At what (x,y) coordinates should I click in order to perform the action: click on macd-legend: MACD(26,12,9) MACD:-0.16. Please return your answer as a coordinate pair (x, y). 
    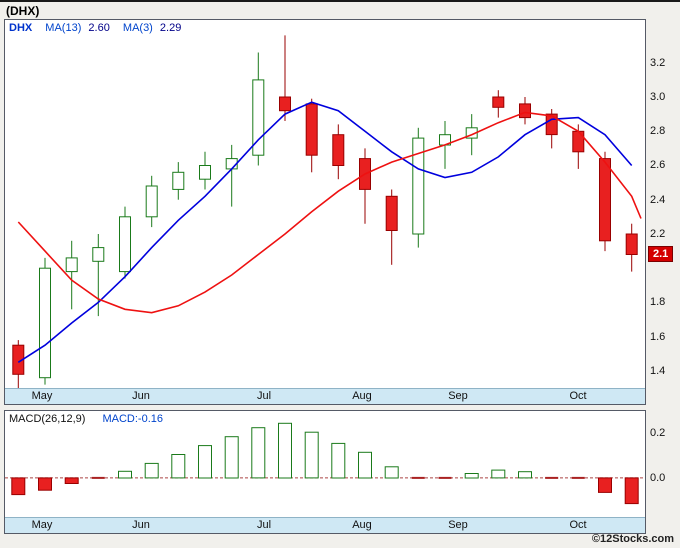
    Looking at the image, I should click on (86, 419).